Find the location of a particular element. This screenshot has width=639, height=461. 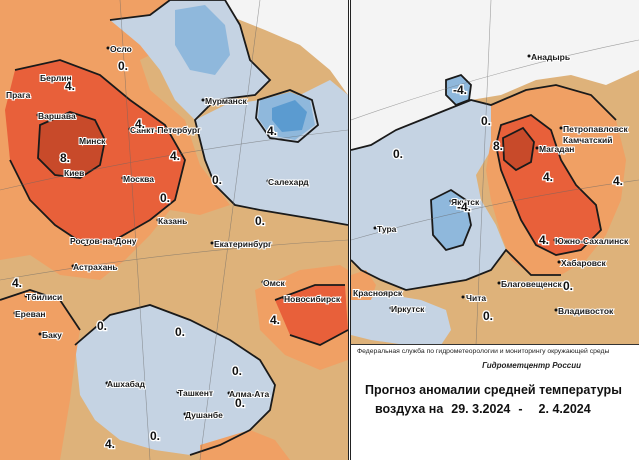

krasnoyarsk-warm is located at coordinates (363, 285).